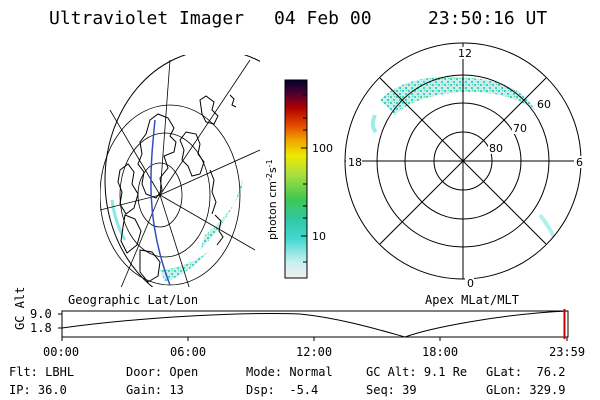  I want to click on colorbar-unit-label: photon cm-2s-1, so click(272, 199).